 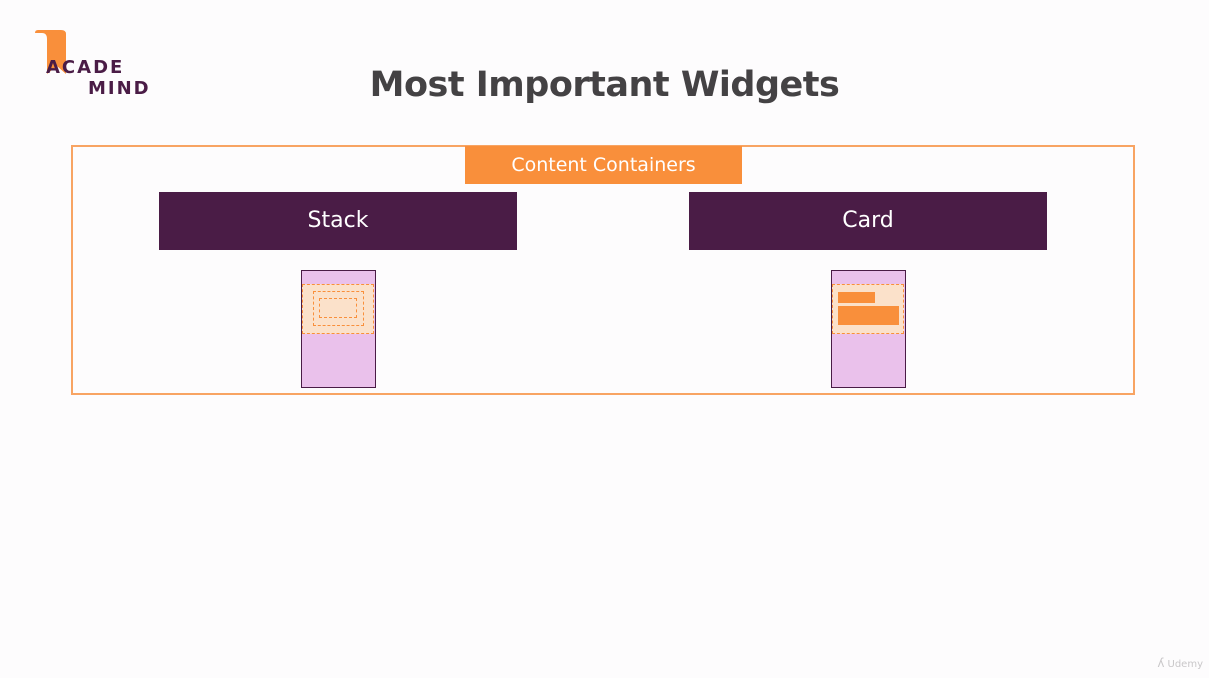 I want to click on udemy-icon: ʎ, so click(x=1161, y=663).